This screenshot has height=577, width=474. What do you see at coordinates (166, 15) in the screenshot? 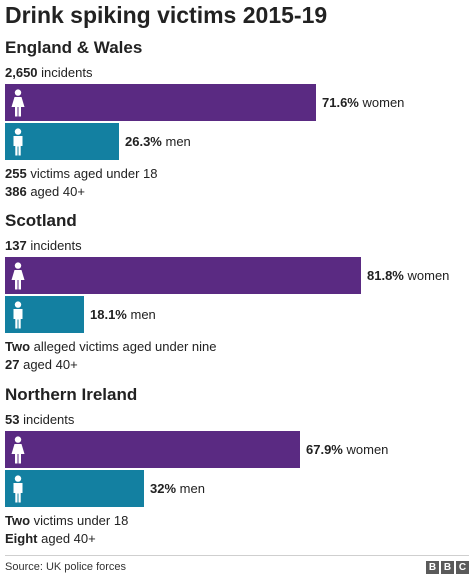
I see `chart-title: Drink spiking victims 2015-19` at bounding box center [166, 15].